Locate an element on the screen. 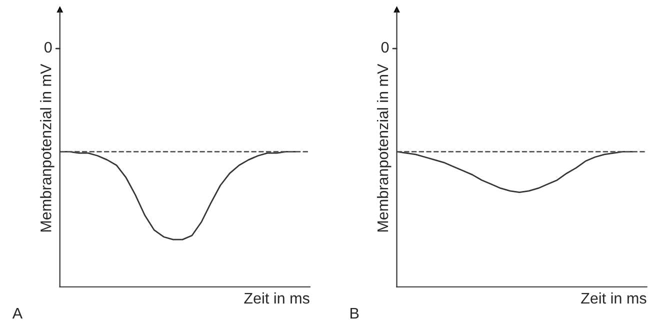 The width and height of the screenshot is (658, 326). text: B is located at coordinates (354, 313).